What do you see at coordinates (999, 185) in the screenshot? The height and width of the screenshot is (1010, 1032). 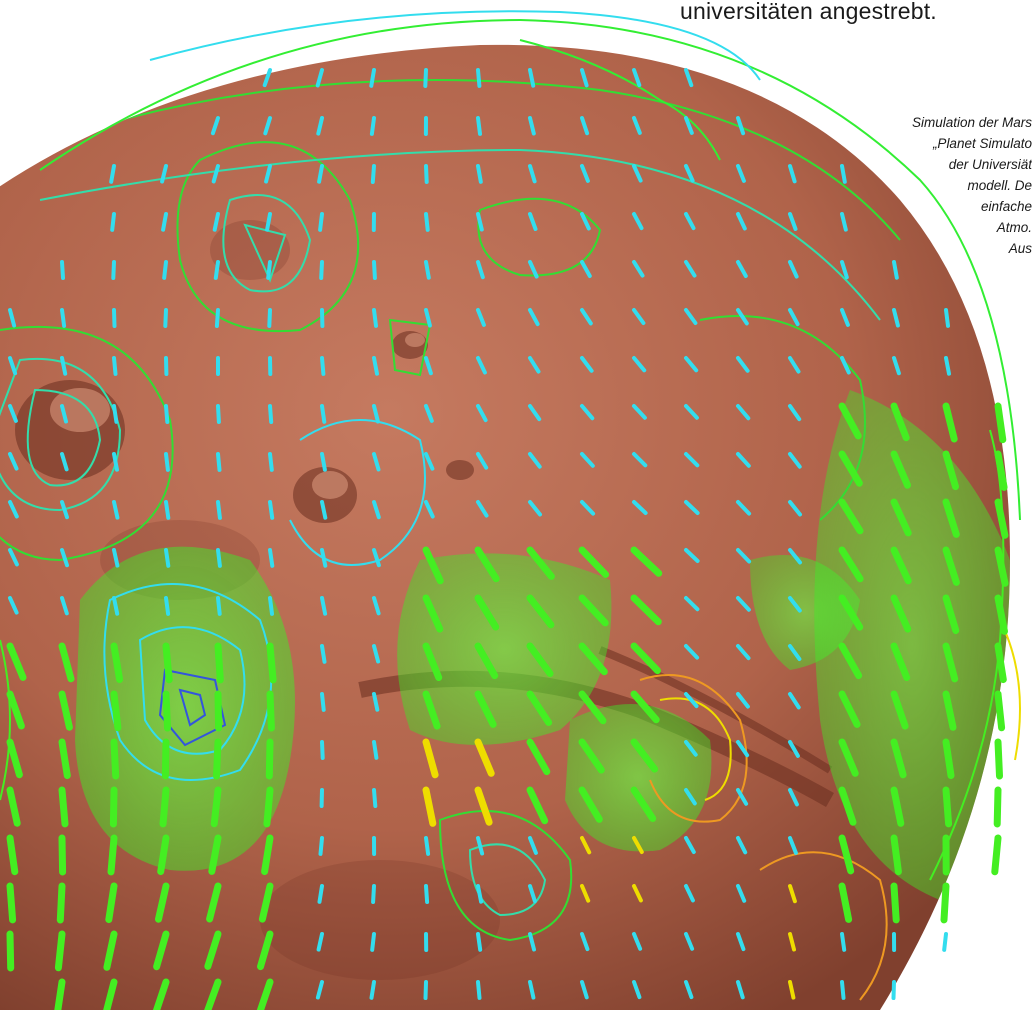 I see `caption-line: modell. De` at bounding box center [999, 185].